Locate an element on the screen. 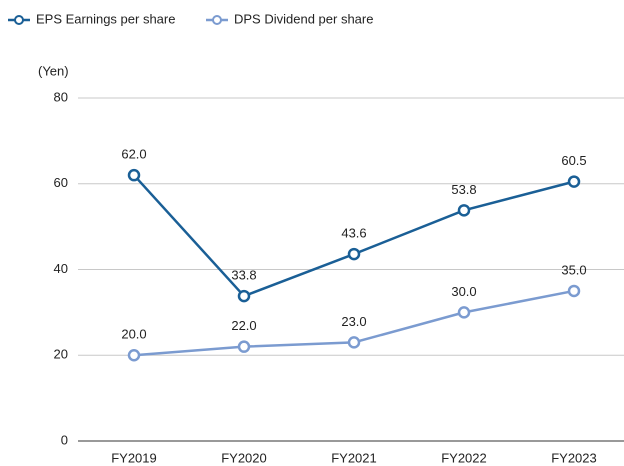 The image size is (624, 466). x-tick-label: FY2021 is located at coordinates (354, 457).